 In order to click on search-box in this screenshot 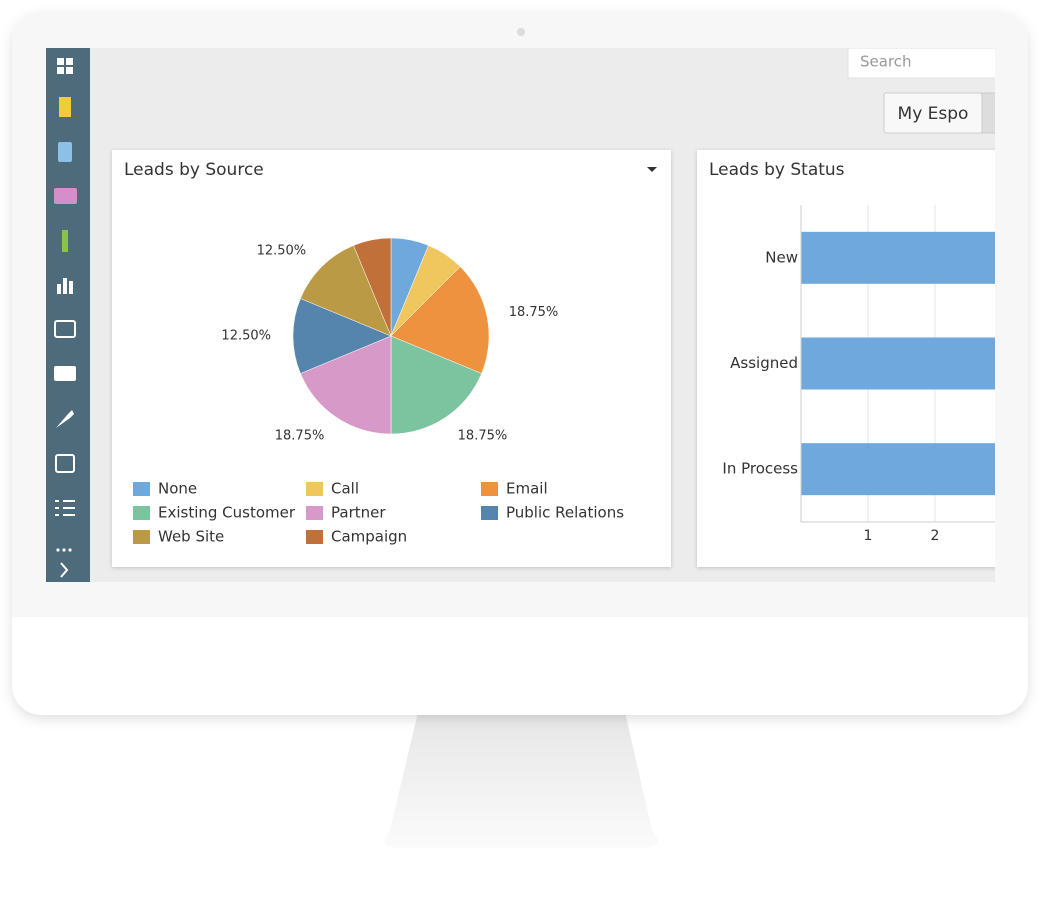, I will do `click(927, 63)`.